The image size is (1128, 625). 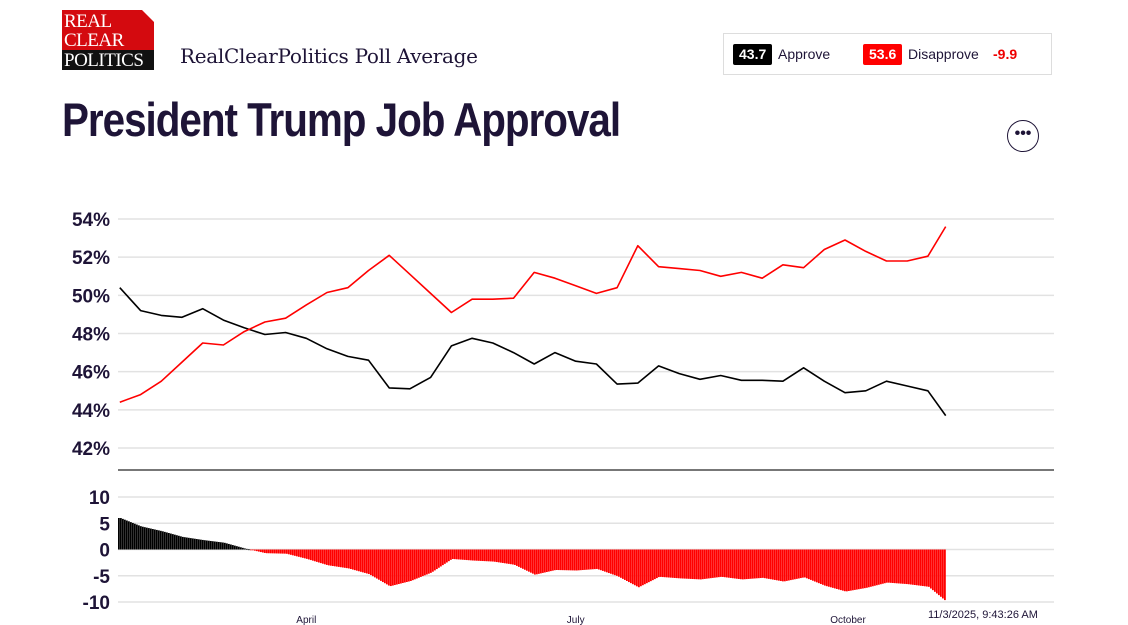 I want to click on more-options-button: •••, so click(x=1023, y=136).